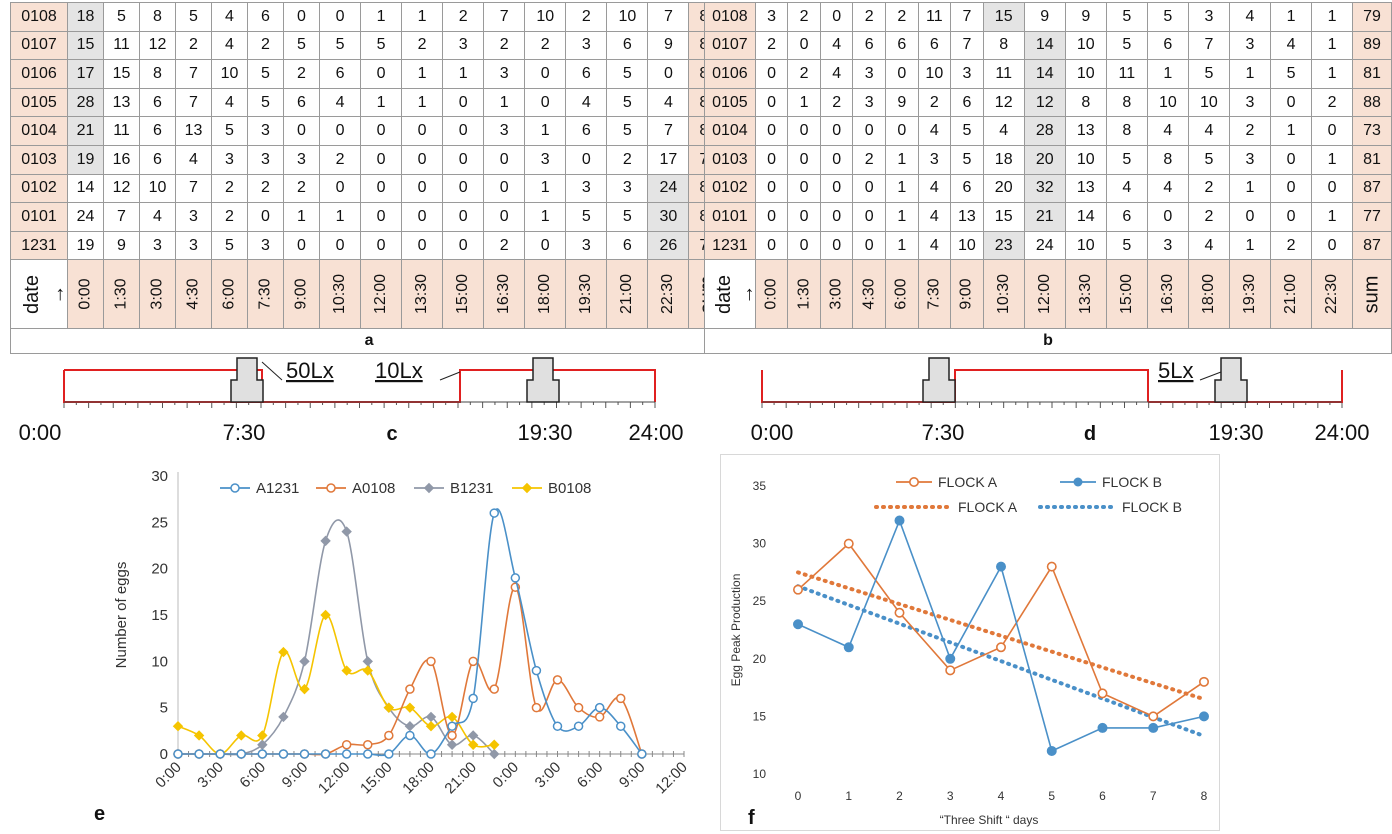  What do you see at coordinates (848, 796) in the screenshot?
I see `x-tick-label: 1` at bounding box center [848, 796].